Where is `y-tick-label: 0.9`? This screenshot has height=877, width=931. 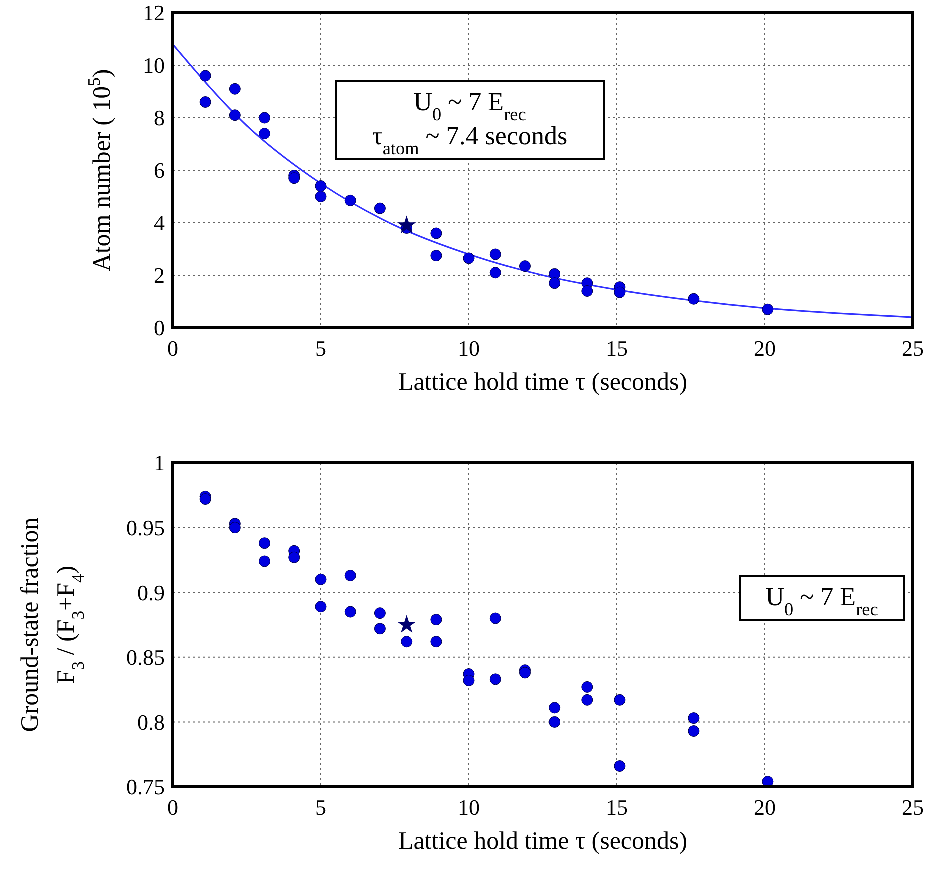 y-tick-label: 0.9 is located at coordinates (151, 593).